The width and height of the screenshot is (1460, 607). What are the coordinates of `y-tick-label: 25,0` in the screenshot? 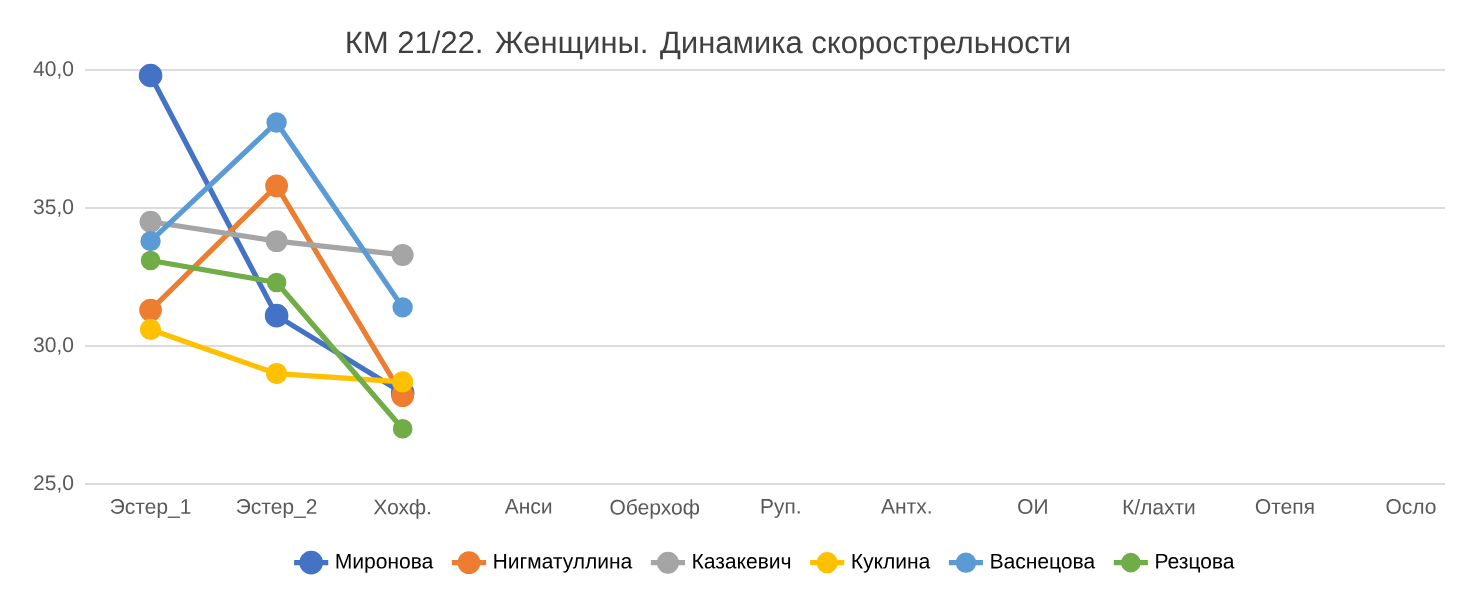 It's located at (54, 484).